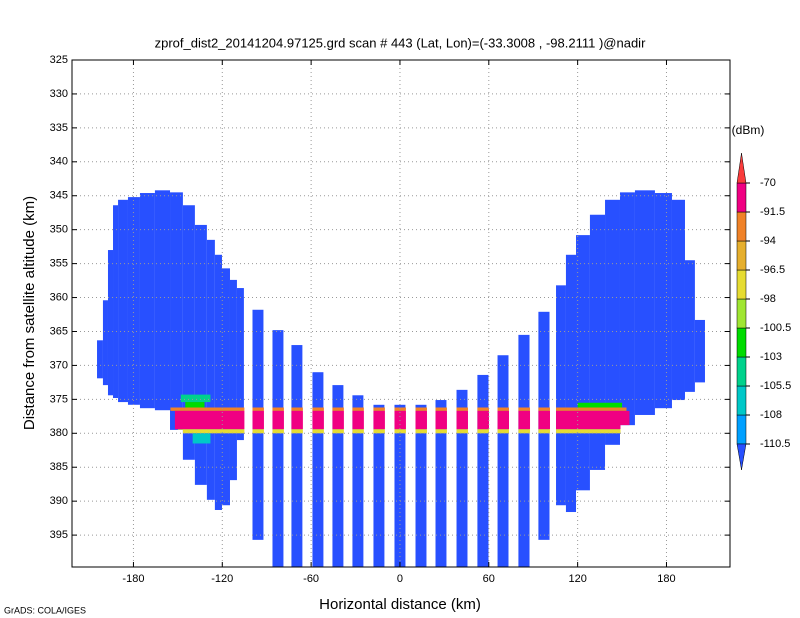  What do you see at coordinates (59, 60) in the screenshot?
I see `y-tick-label: 325` at bounding box center [59, 60].